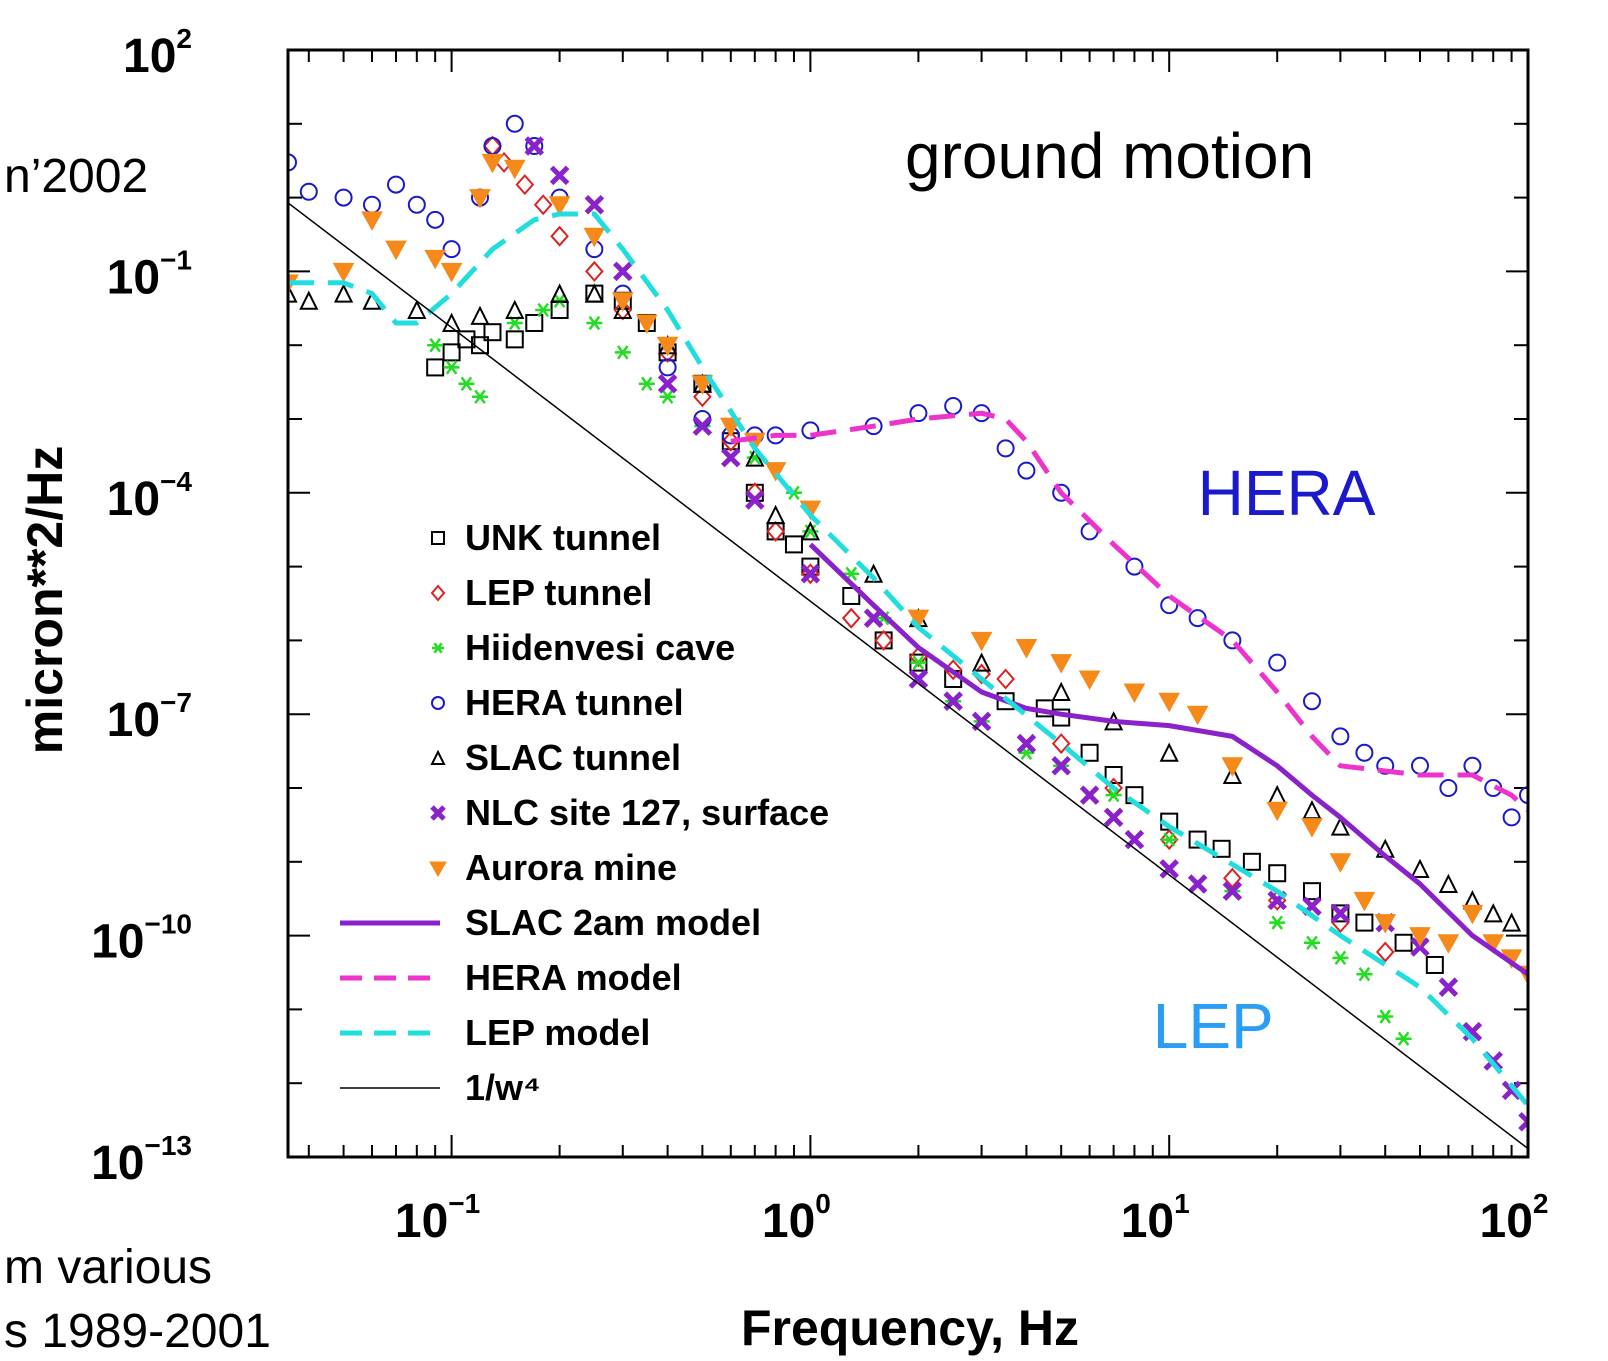  What do you see at coordinates (149, 274) in the screenshot?
I see `y-tick-label: 10⁻¹` at bounding box center [149, 274].